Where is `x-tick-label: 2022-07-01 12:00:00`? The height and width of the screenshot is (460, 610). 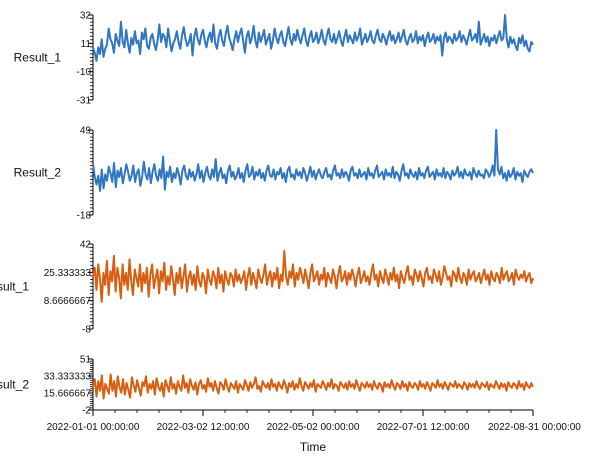 x-tick-label: 2022-07-01 12:00:00 is located at coordinates (423, 427).